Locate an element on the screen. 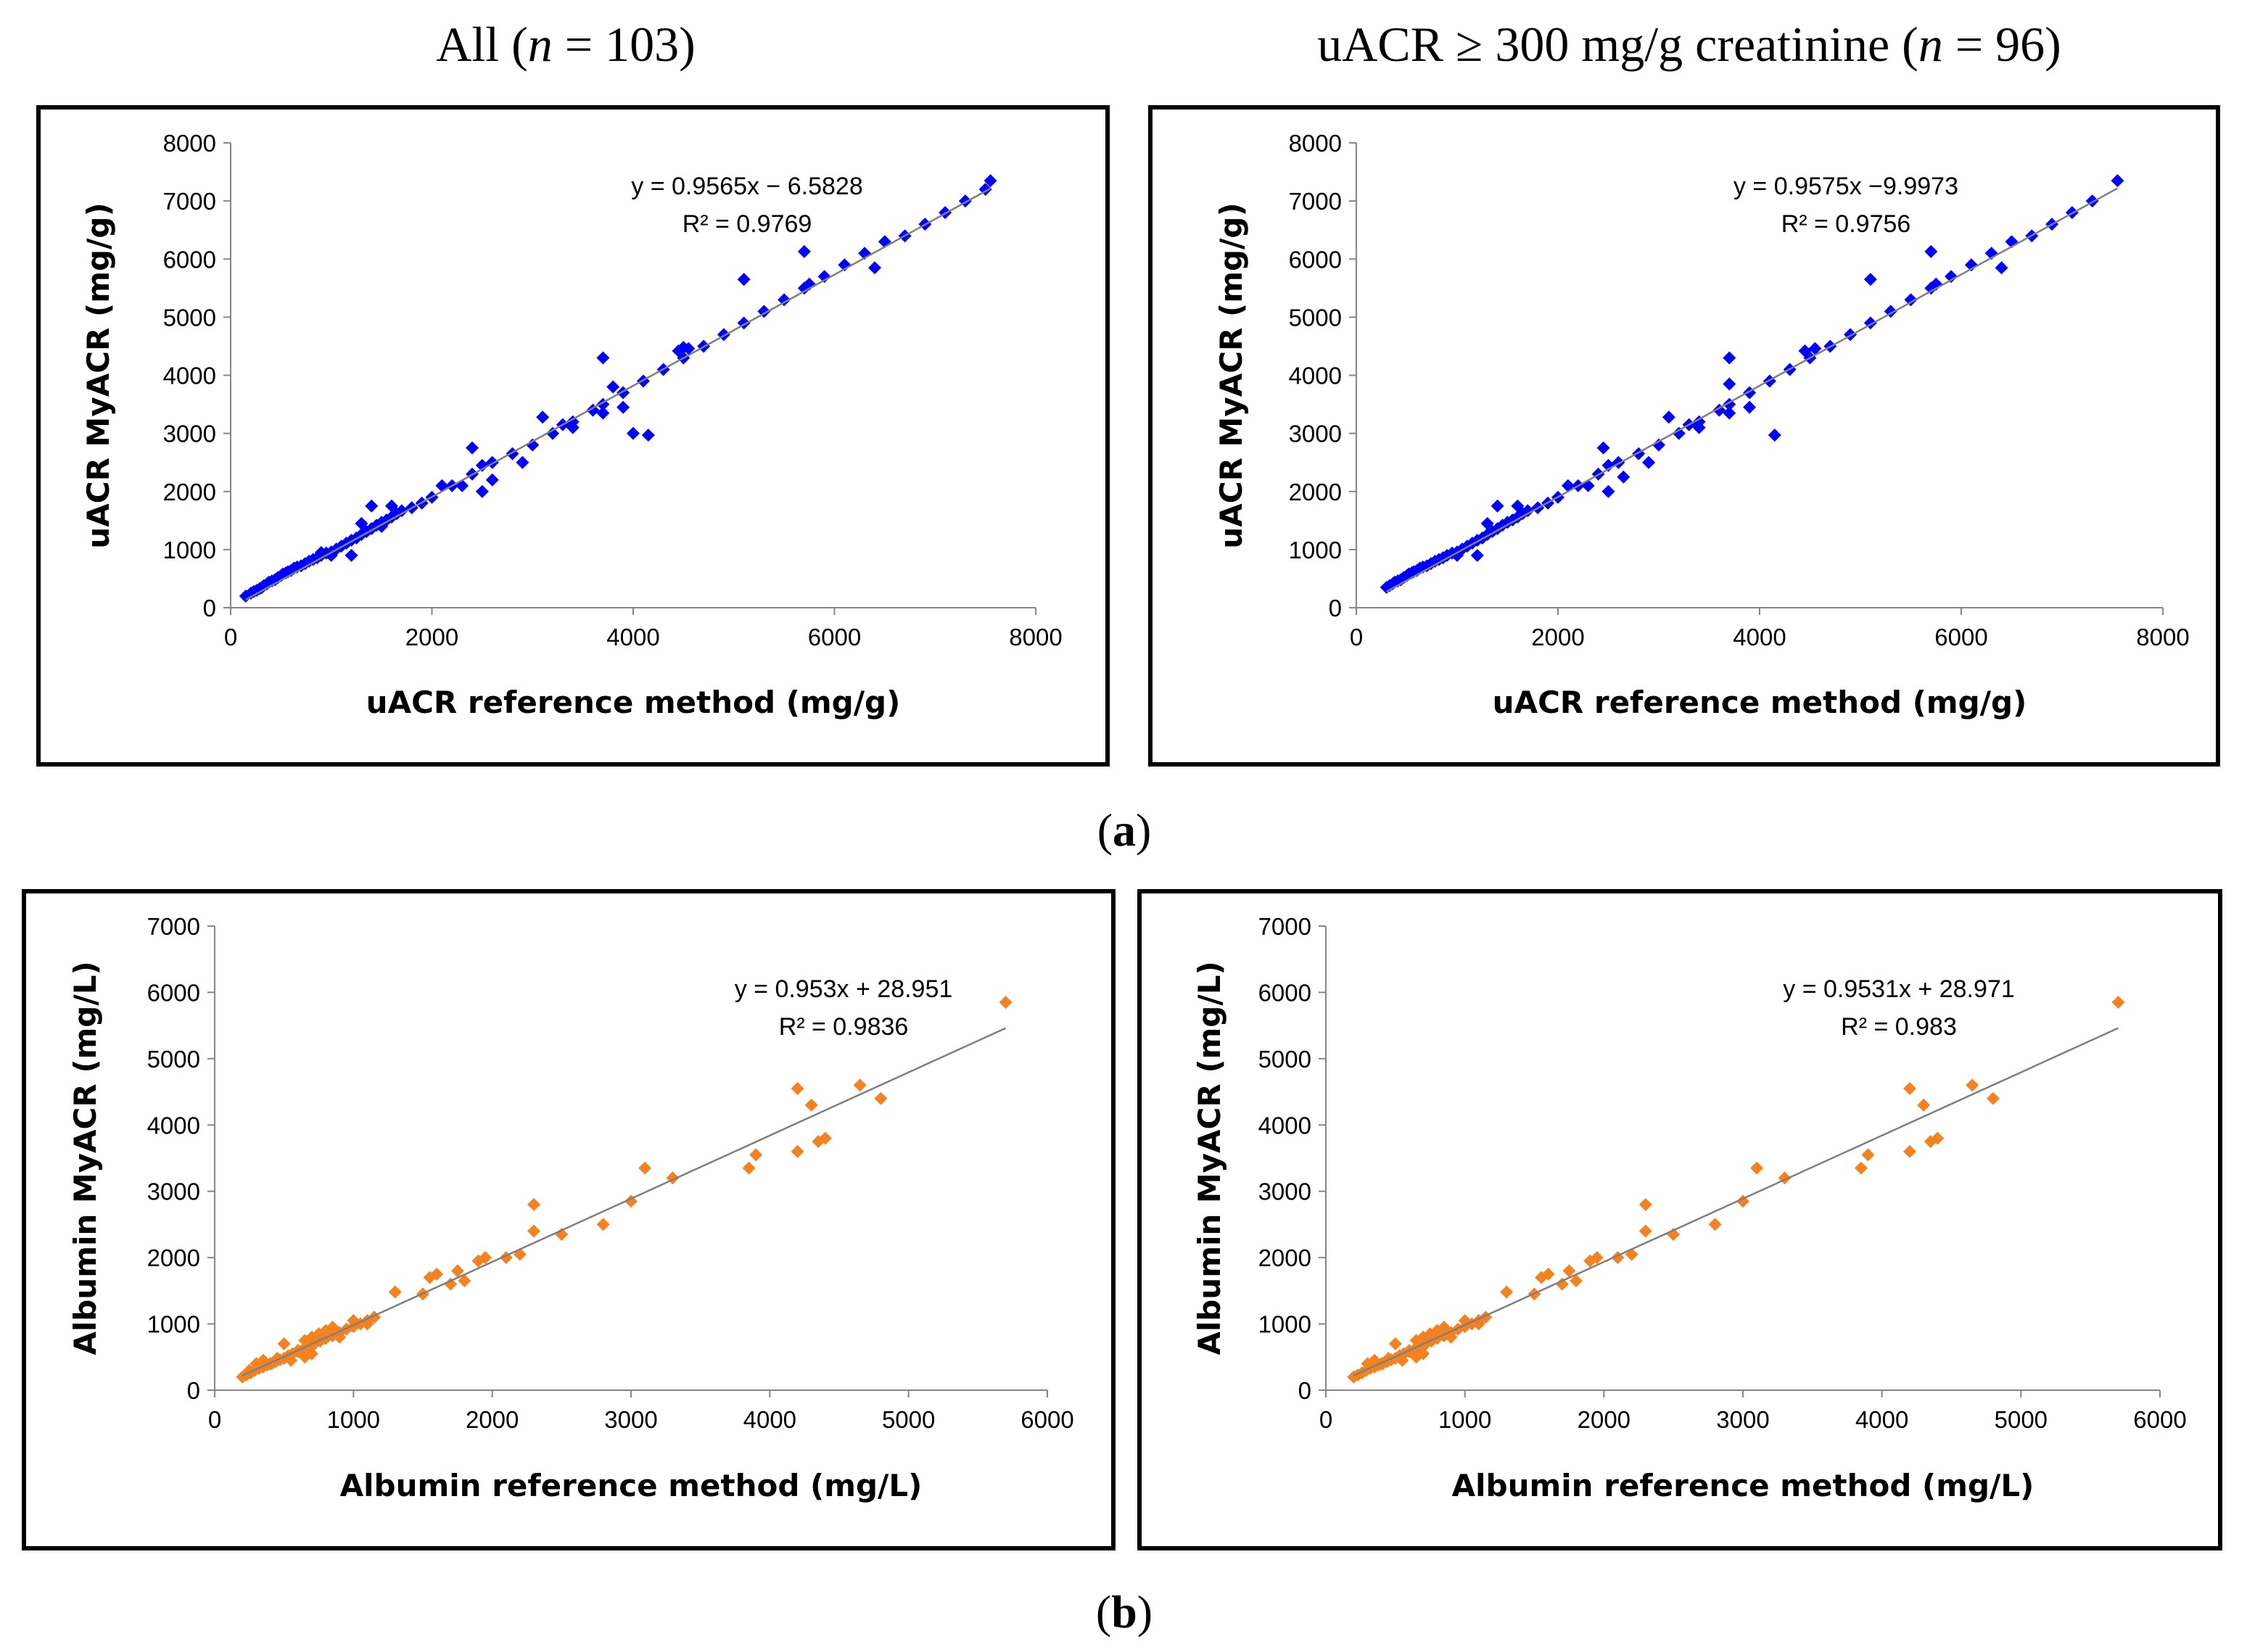  y-tick-label: 8000 is located at coordinates (189, 144).